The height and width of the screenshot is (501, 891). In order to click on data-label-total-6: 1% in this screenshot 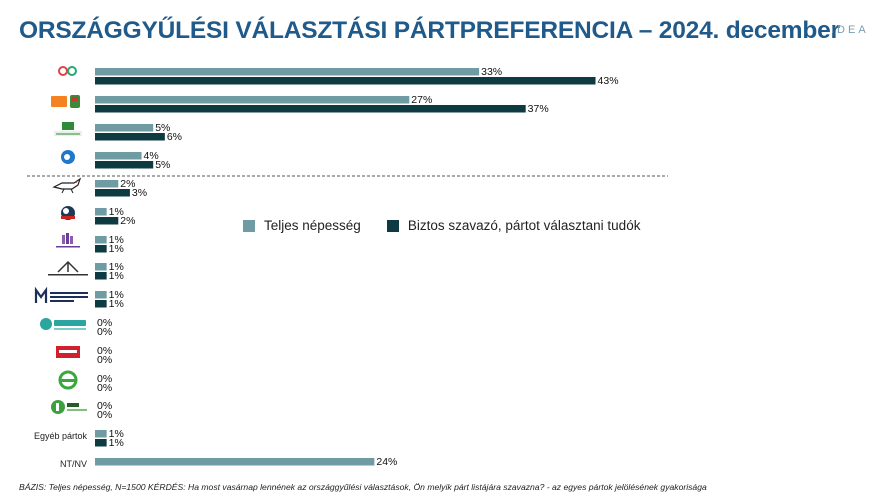, I will do `click(116, 240)`.